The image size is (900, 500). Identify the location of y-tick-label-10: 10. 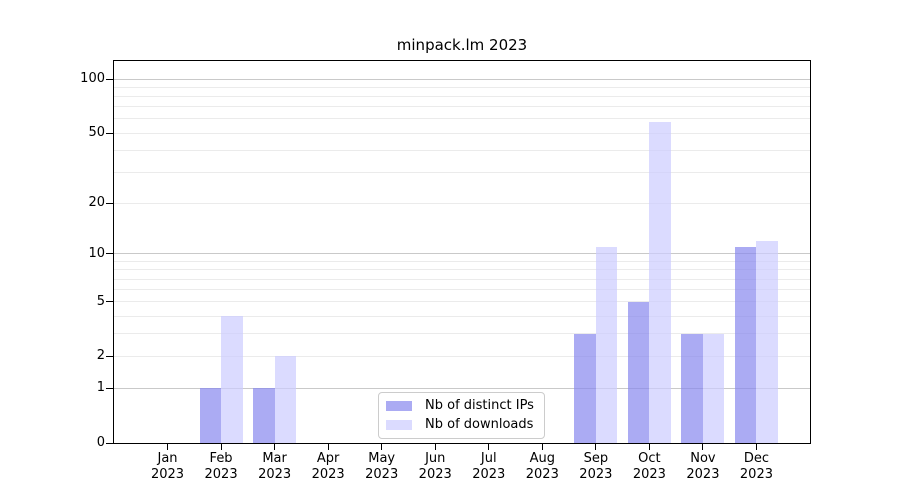
(96, 253).